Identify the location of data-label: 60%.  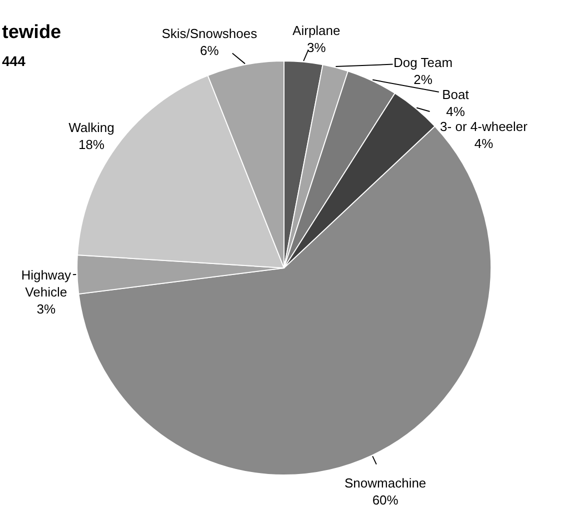
(385, 500).